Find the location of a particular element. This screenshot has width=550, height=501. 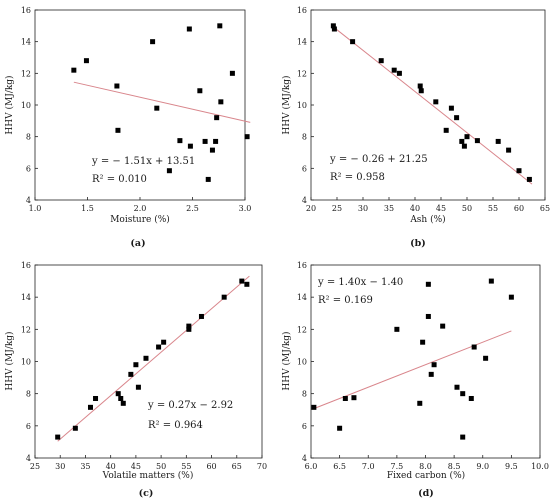

x-tick-label: 9.0 is located at coordinates (482, 466).